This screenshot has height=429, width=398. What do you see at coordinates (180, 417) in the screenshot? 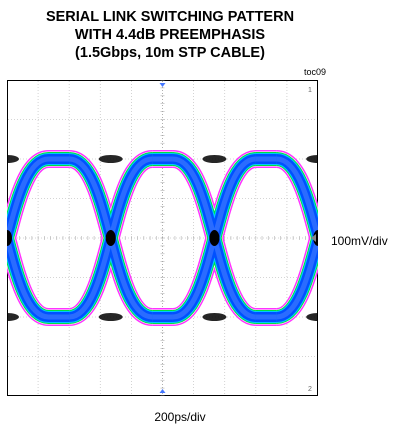
I see `horizontal-scale-label: 200ps/div` at bounding box center [180, 417].